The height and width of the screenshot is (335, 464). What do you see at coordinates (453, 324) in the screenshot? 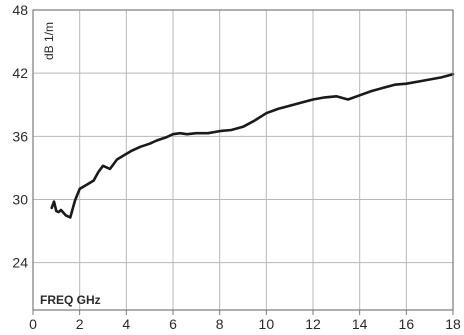
I see `x-tick-label: 18` at bounding box center [453, 324].